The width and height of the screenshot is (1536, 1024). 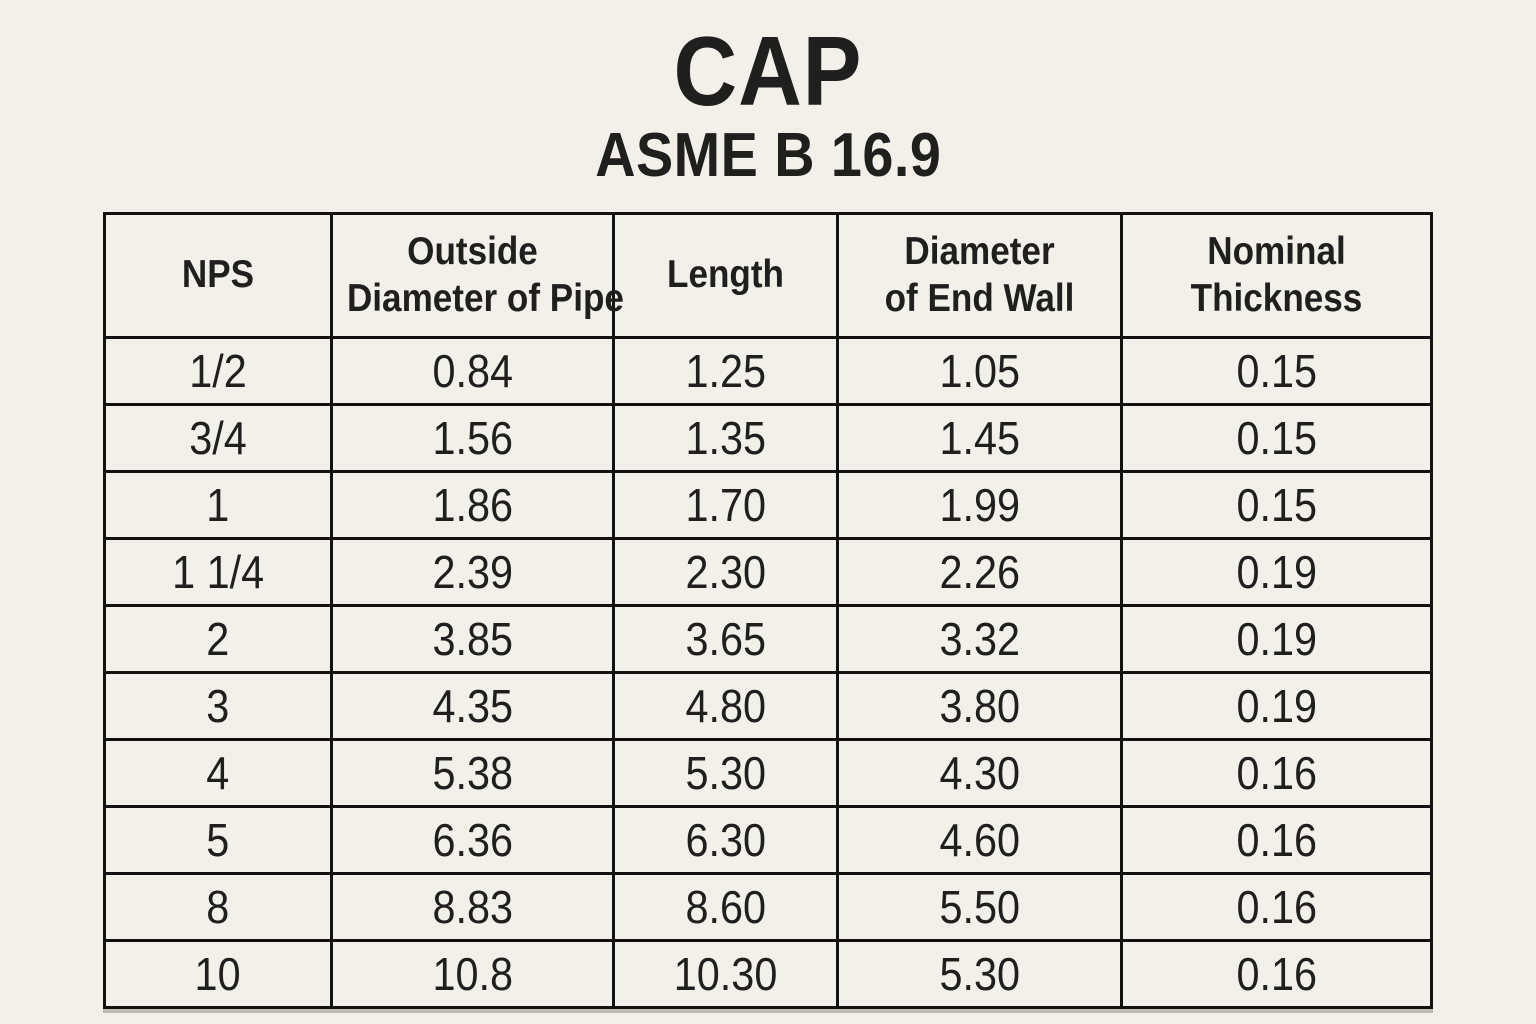 What do you see at coordinates (472, 840) in the screenshot?
I see `cell-outside-diameter-of-pipe: 6.36` at bounding box center [472, 840].